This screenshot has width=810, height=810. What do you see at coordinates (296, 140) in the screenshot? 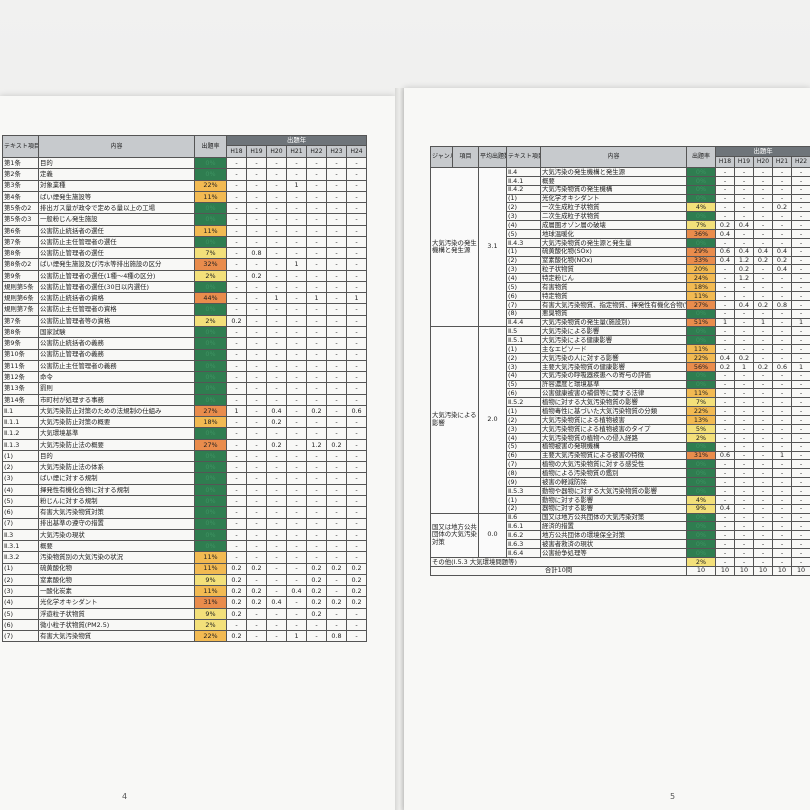
I see `table-cell: 出題年` at bounding box center [296, 140].